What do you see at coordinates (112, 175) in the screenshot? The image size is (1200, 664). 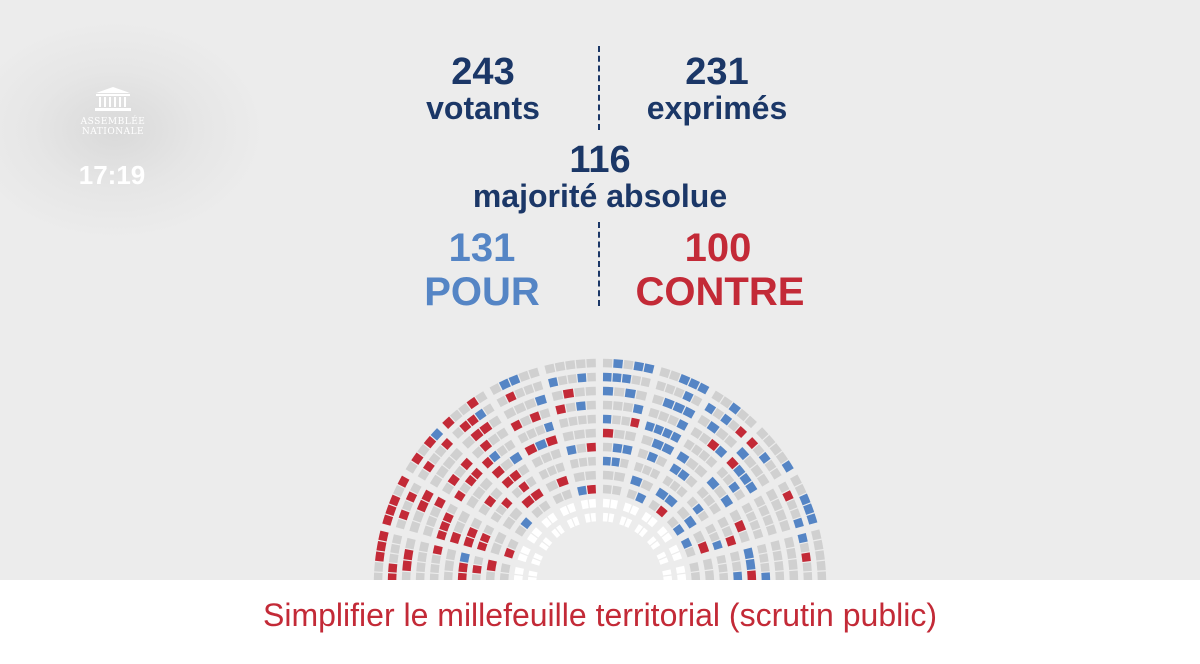 I see `clock-time: 17:19` at bounding box center [112, 175].